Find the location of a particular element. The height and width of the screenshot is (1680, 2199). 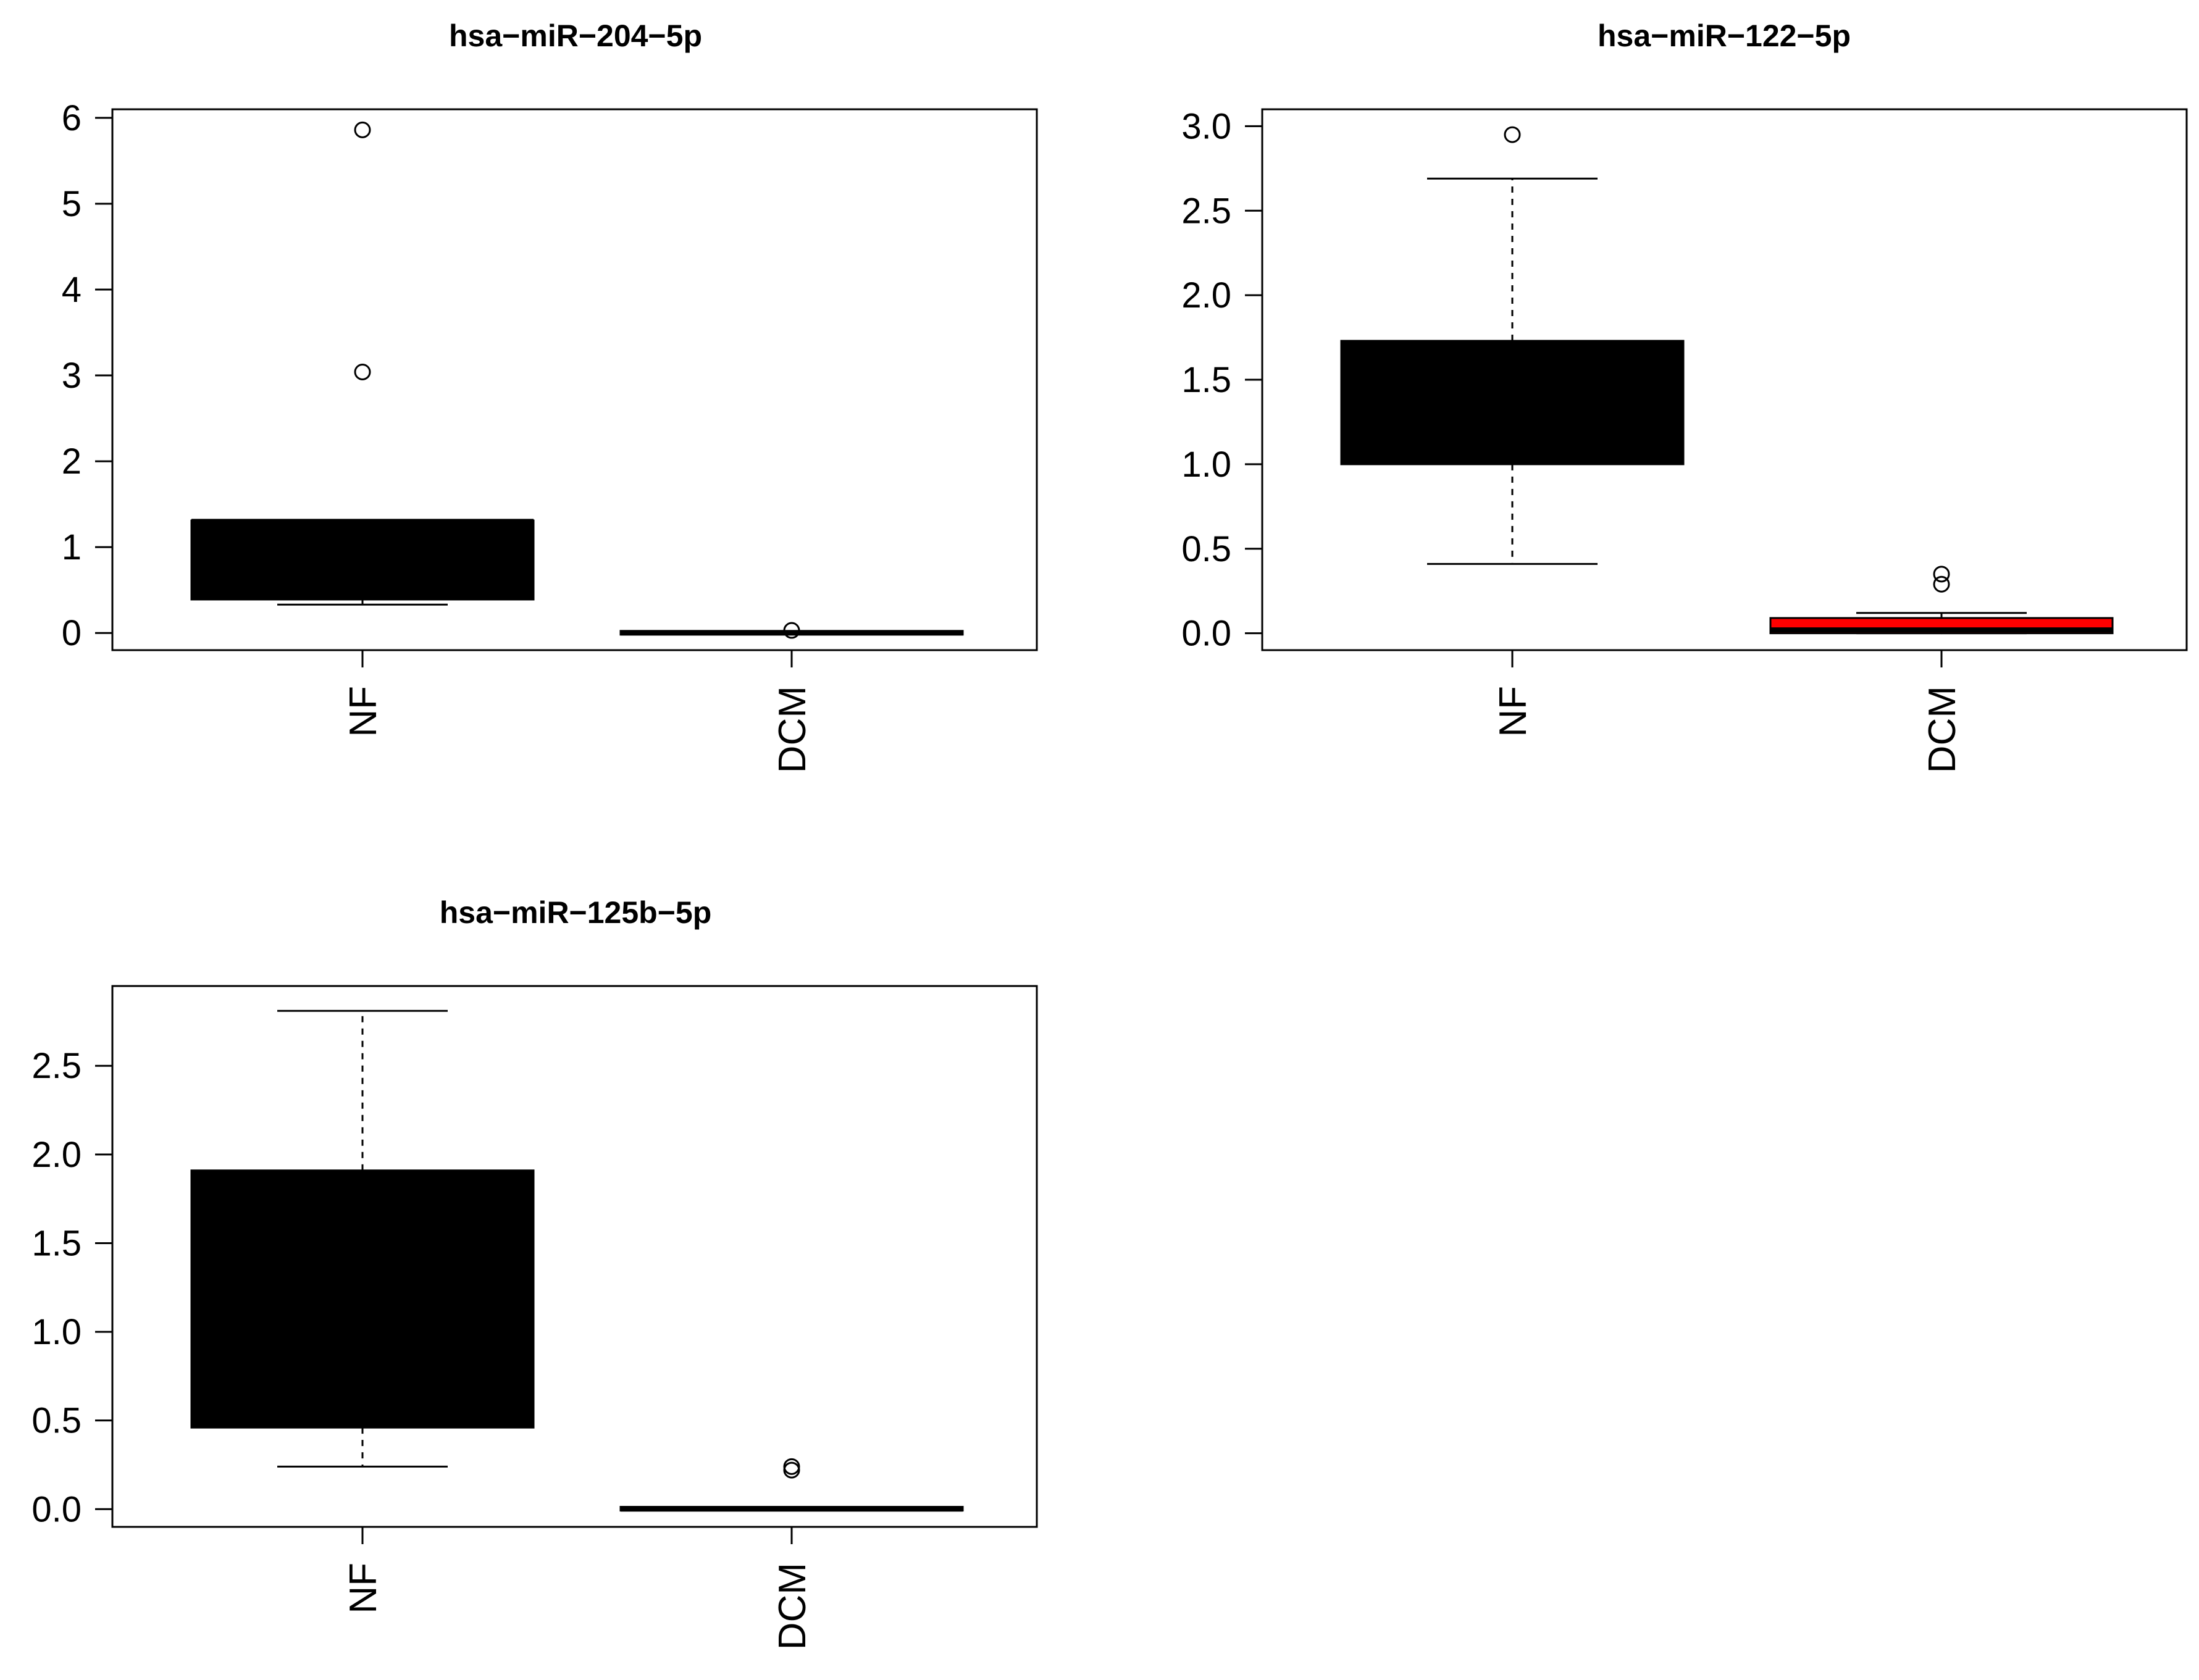

y-tick-mir-122-0: 0.0 is located at coordinates (1221, 634).